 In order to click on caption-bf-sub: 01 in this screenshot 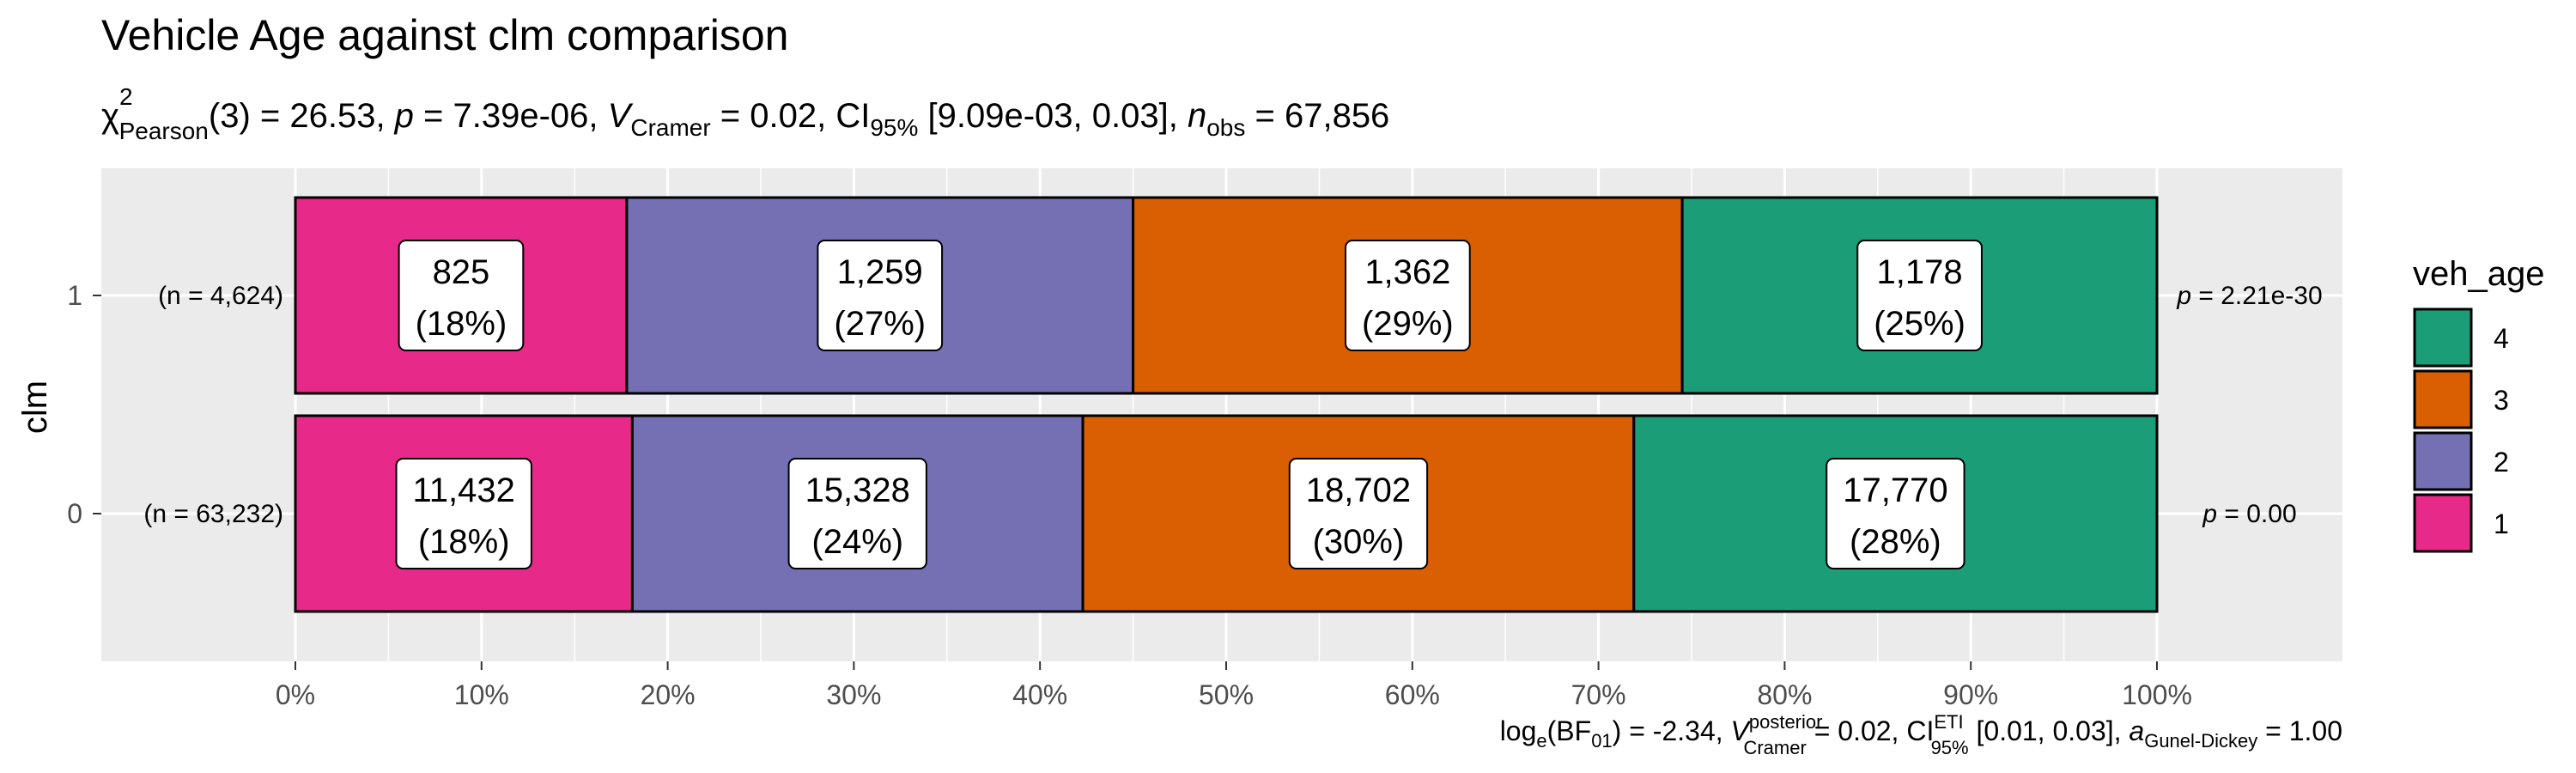, I will do `click(1601, 741)`.